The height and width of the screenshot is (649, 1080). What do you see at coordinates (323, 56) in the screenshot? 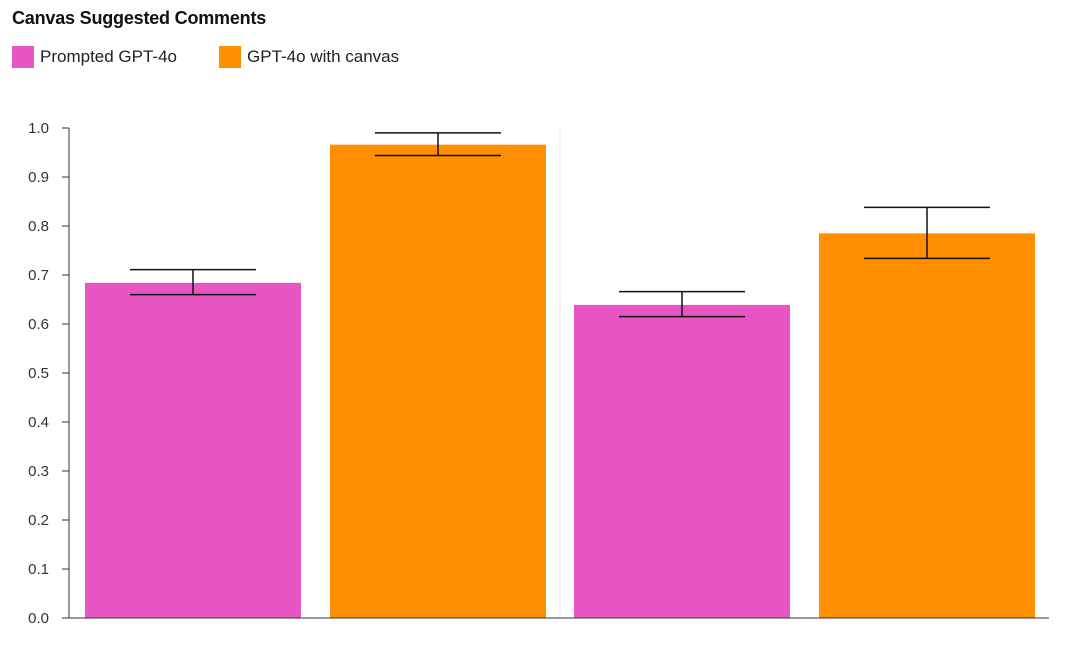
I see `legend-label-canvas: GPT-4o with canvas` at bounding box center [323, 56].